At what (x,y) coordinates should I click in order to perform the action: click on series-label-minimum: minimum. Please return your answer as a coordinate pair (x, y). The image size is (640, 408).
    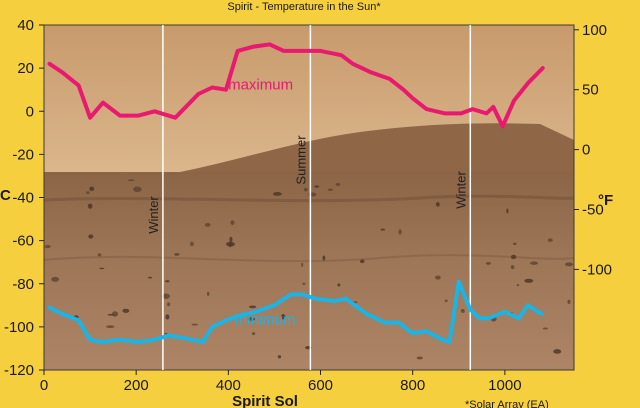
    Looking at the image, I should click on (265, 320).